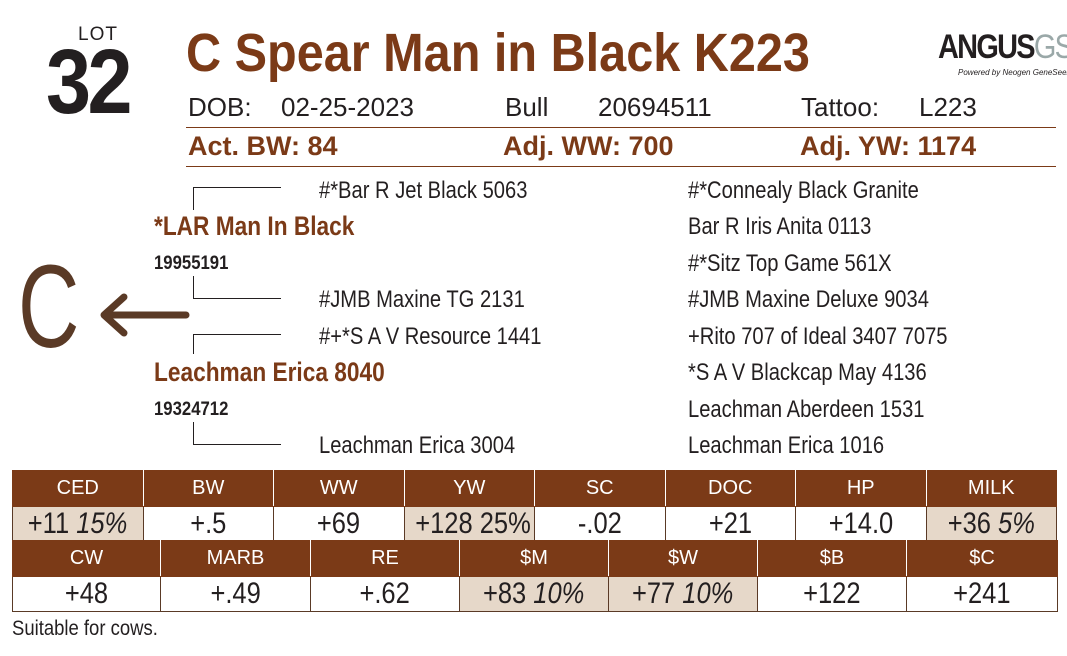 This screenshot has height=656, width=1067. What do you see at coordinates (600, 524) in the screenshot?
I see `epd-value-sc: -.02` at bounding box center [600, 524].